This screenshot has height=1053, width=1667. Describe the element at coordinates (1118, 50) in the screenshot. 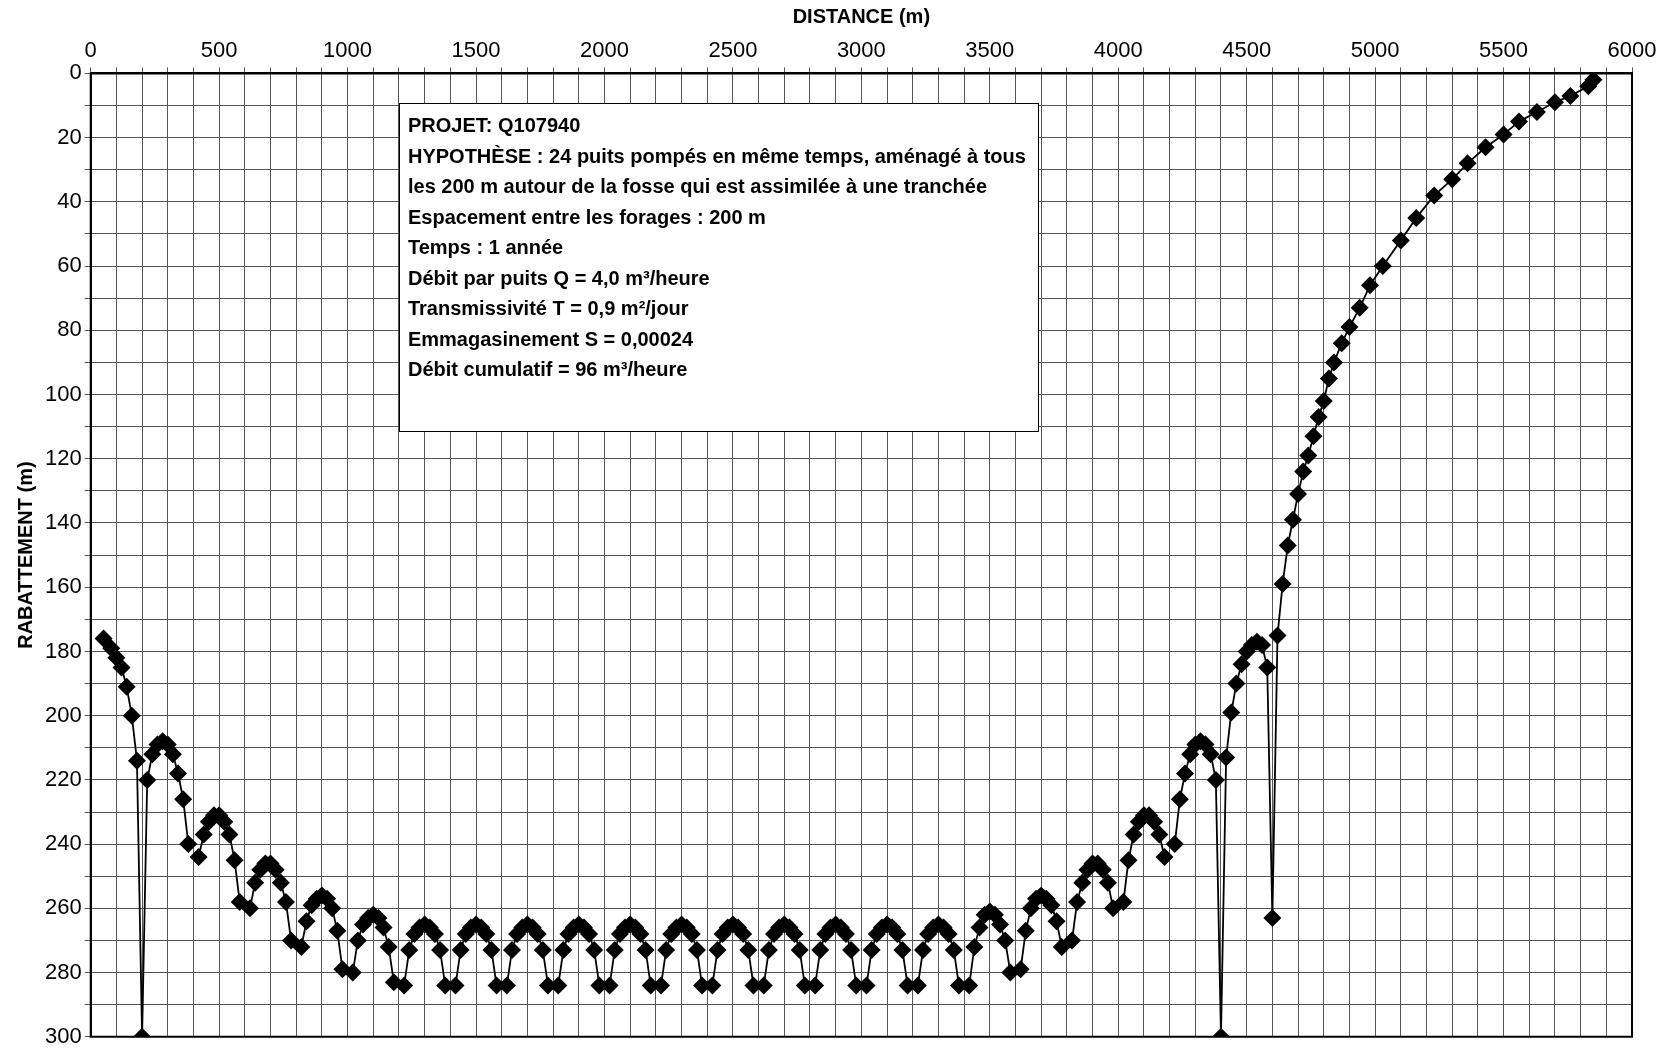

I see `x-tick-label: 4000` at that location.